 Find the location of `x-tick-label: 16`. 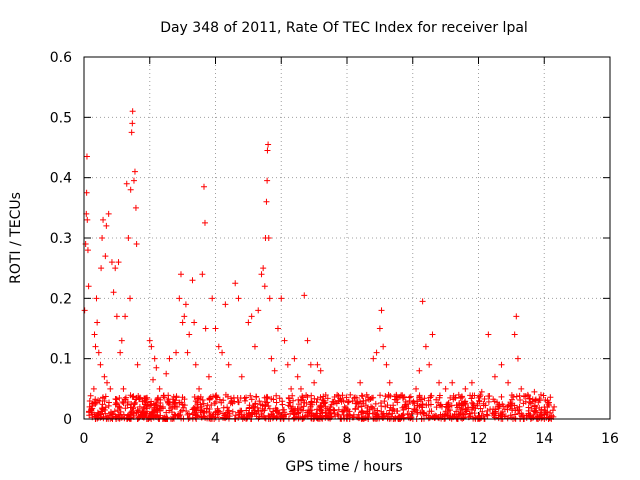

x-tick-label: 16 is located at coordinates (610, 439).